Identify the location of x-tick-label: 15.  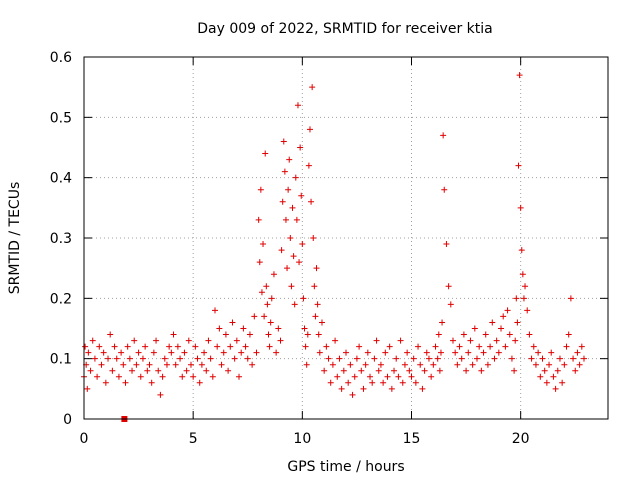
(412, 439).